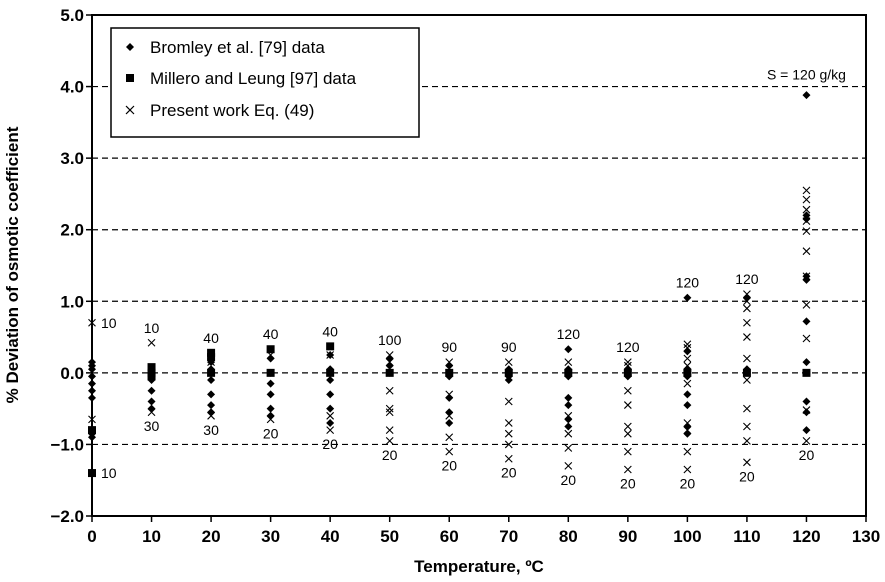  I want to click on y-tick-label: 0.0, so click(72, 373).